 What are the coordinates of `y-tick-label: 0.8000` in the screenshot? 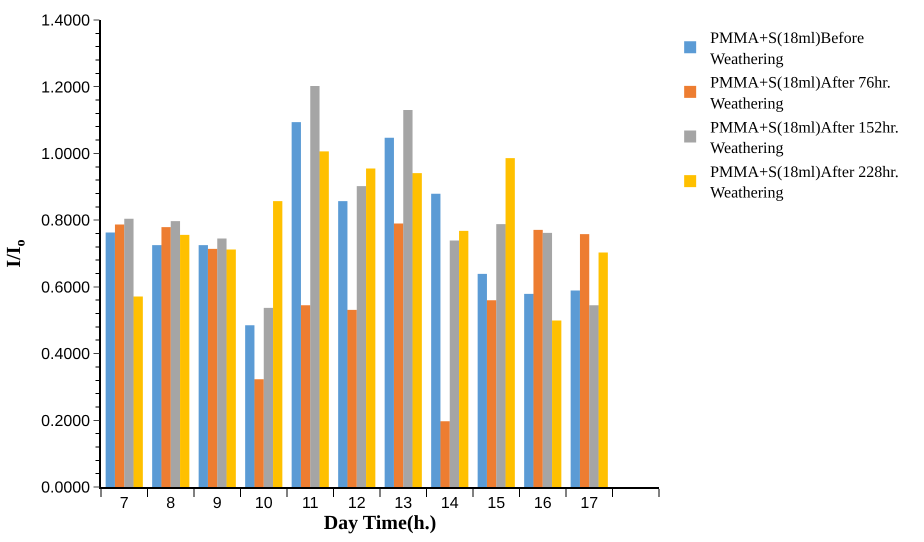 It's located at (65, 221).